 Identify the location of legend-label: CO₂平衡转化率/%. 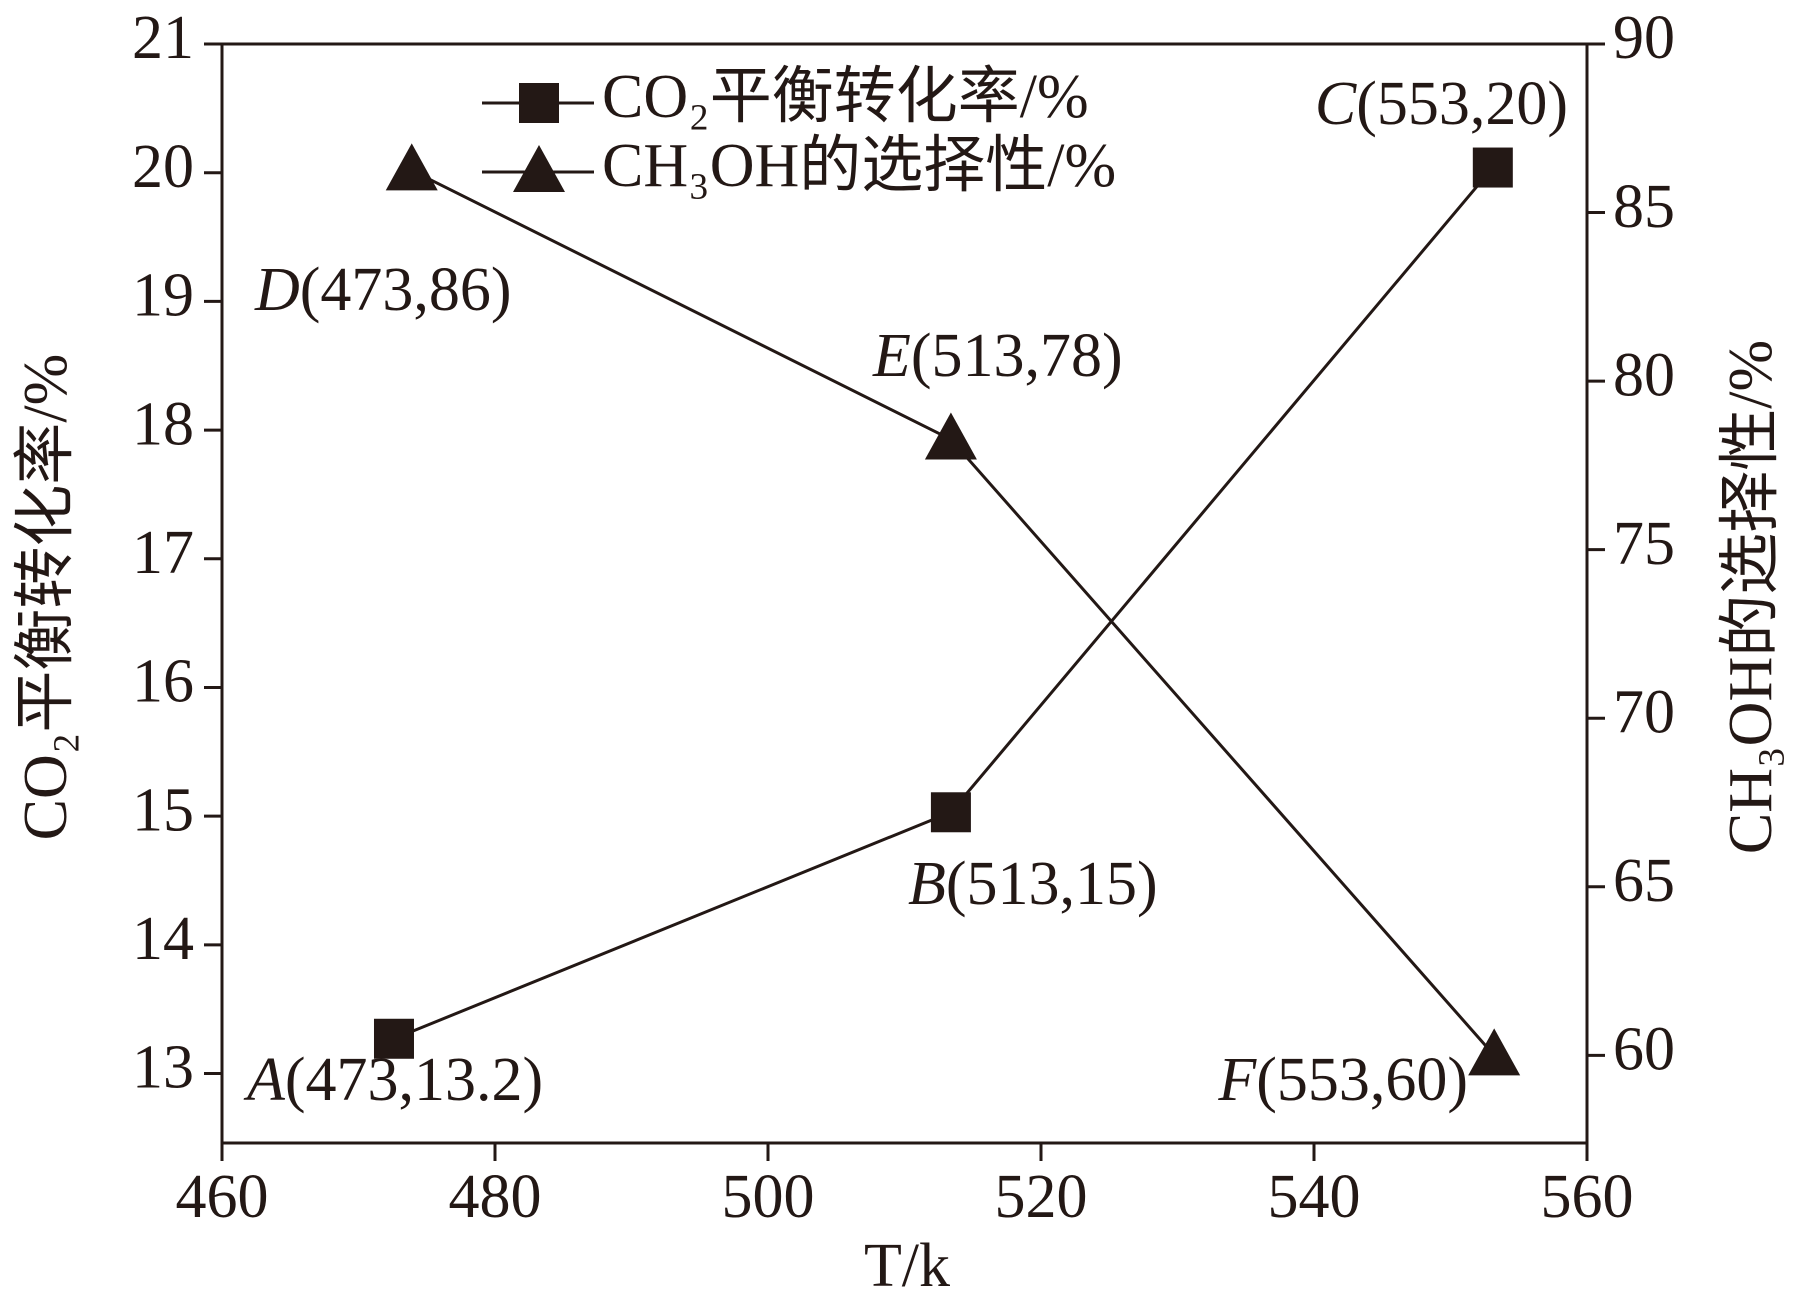
(845, 97).